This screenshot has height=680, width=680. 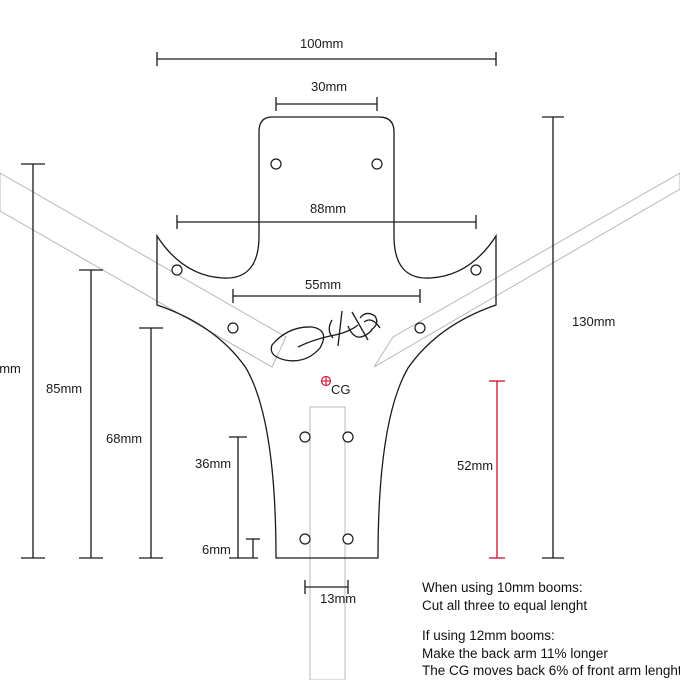 What do you see at coordinates (10, 368) in the screenshot?
I see `dim-label-left-6mm: 6mm` at bounding box center [10, 368].